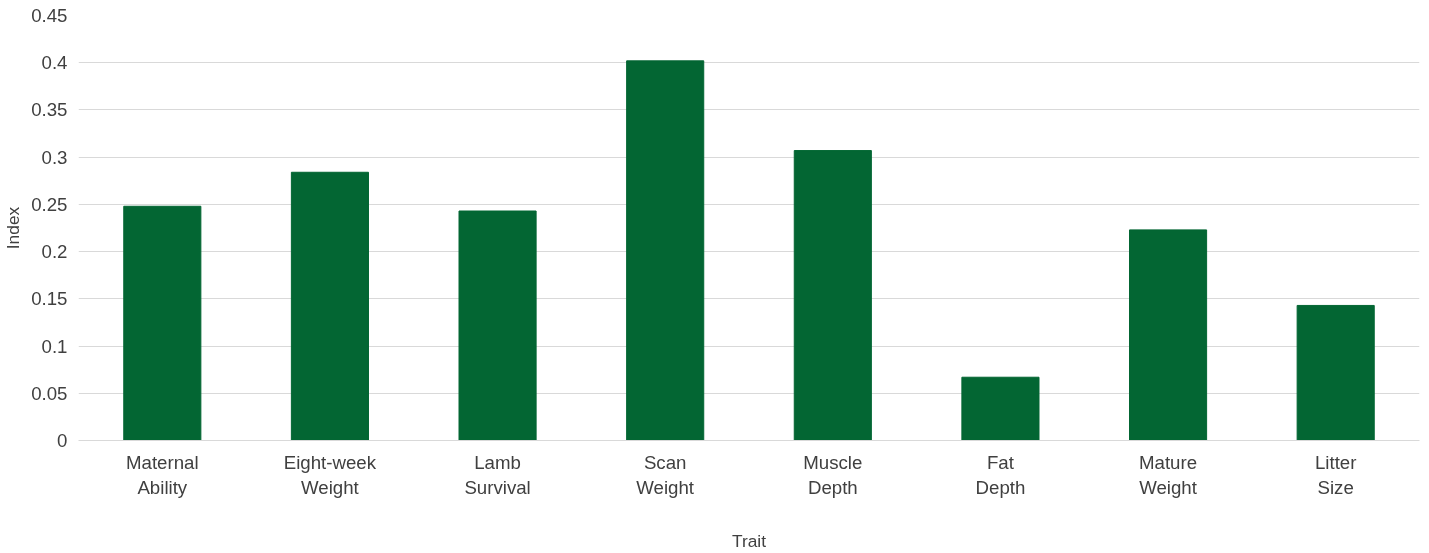  I want to click on y-tick-label: 0.4, so click(54, 63).